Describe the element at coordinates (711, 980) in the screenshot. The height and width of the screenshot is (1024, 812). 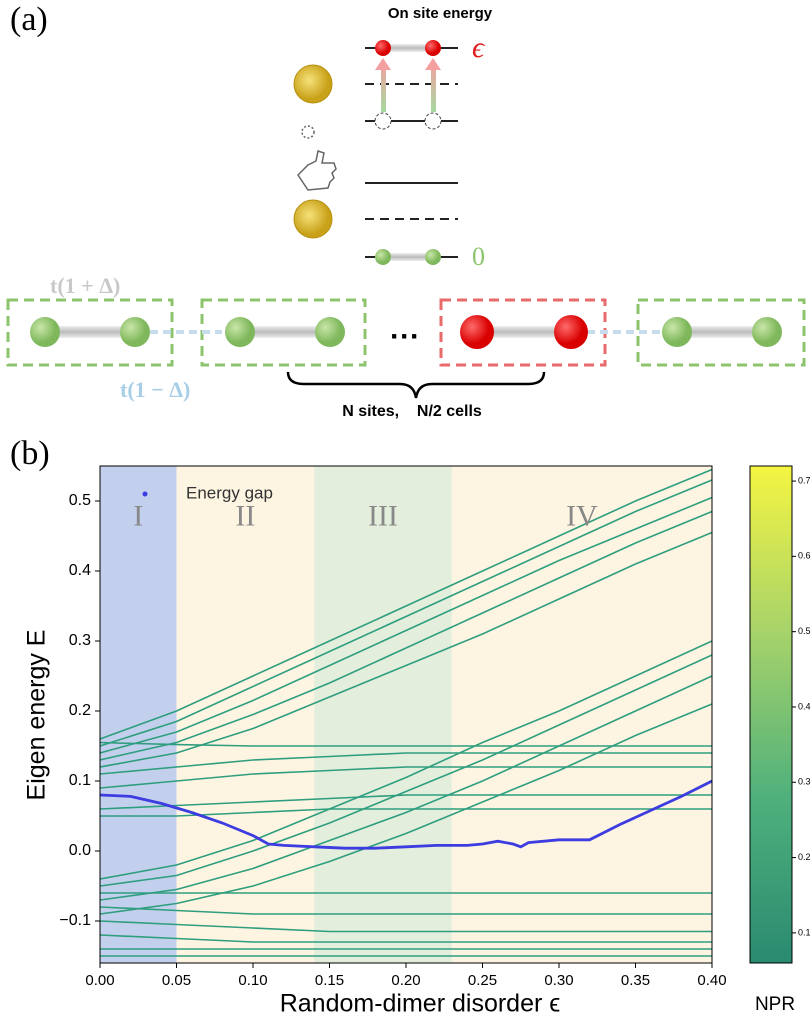
I see `x-tick-label: 0.40` at that location.